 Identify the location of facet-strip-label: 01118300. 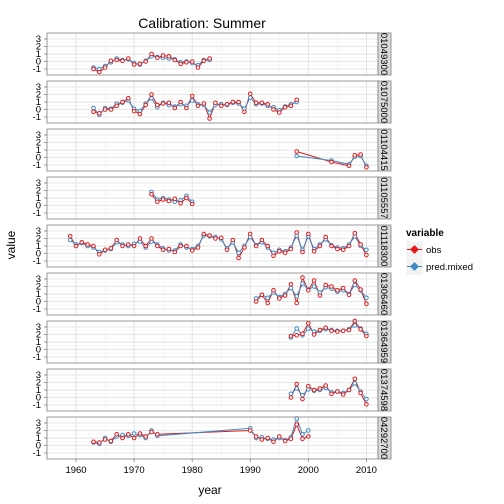
(383, 246).